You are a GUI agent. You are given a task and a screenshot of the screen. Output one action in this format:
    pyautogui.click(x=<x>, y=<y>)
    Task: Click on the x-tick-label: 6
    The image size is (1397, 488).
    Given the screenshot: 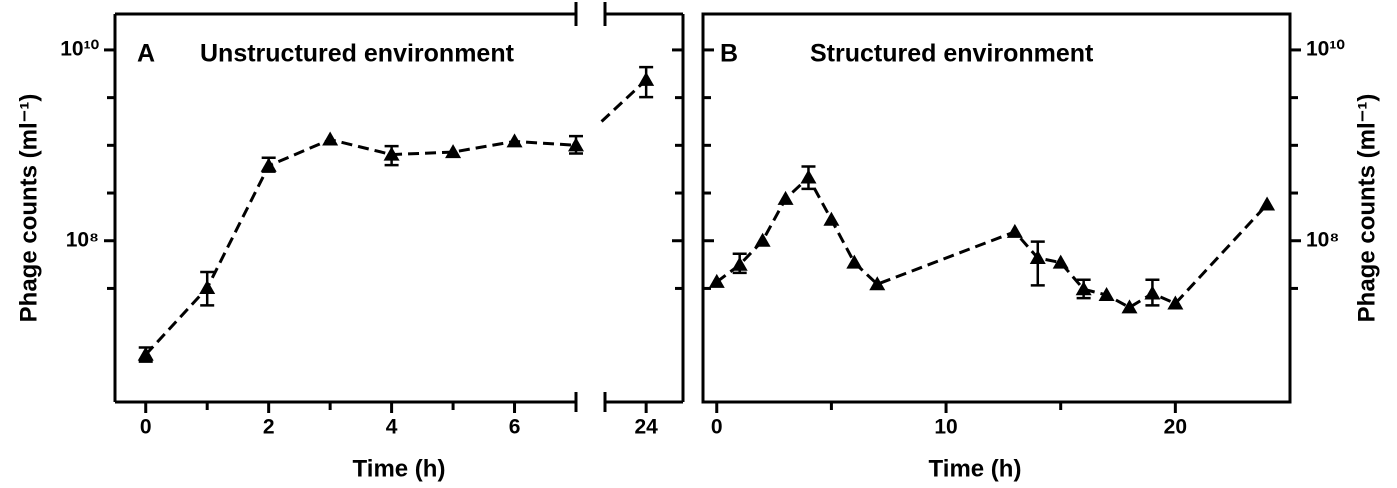 What is the action you would take?
    pyautogui.click(x=515, y=427)
    